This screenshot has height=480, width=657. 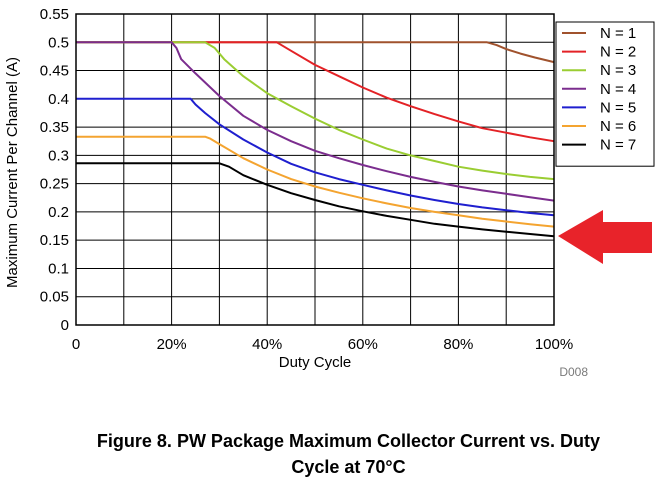 I want to click on arrow-shape, so click(x=605, y=237).